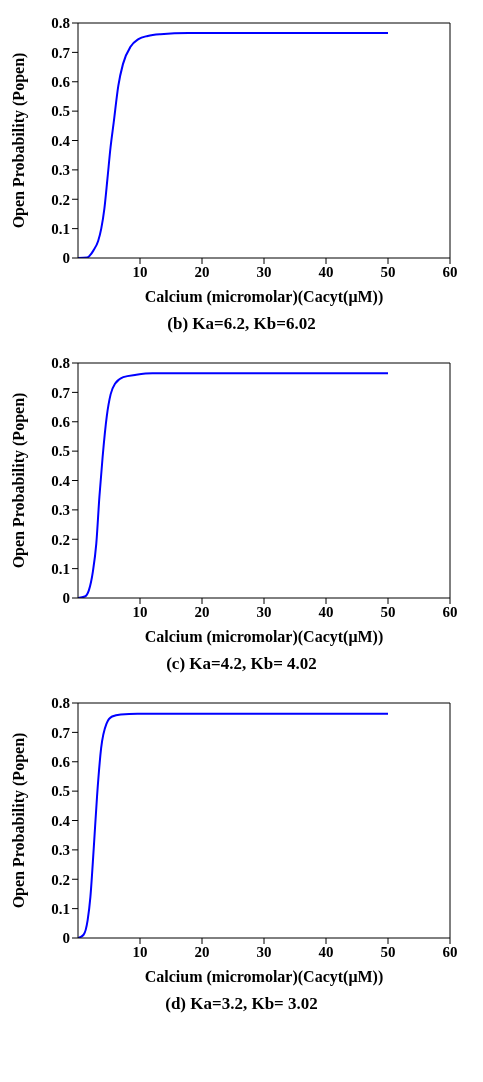 This screenshot has width=483, height=1082. Describe the element at coordinates (241, 1004) in the screenshot. I see `text: (d) Ka=3.2, Kb= 3.02` at that location.